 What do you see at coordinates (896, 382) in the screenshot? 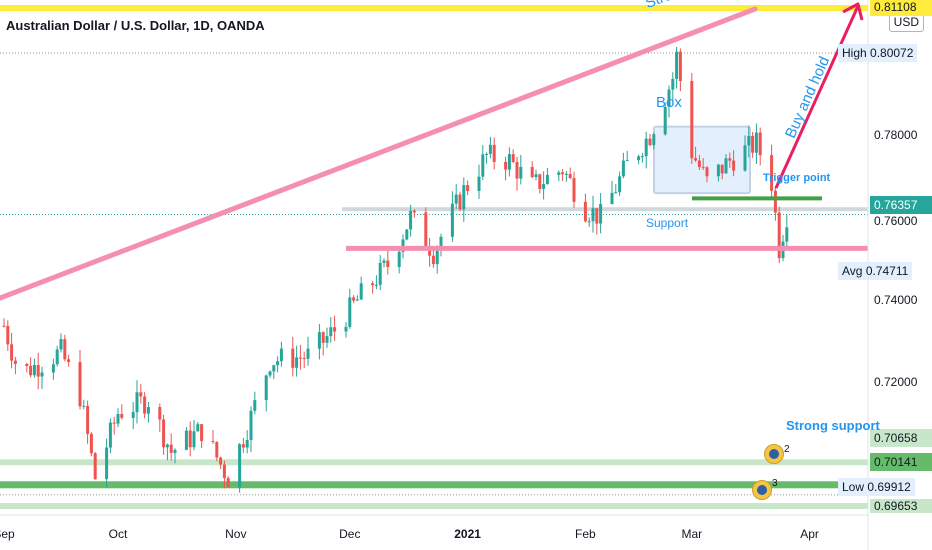
I see `price-tick-4: 0.72000` at bounding box center [896, 382].